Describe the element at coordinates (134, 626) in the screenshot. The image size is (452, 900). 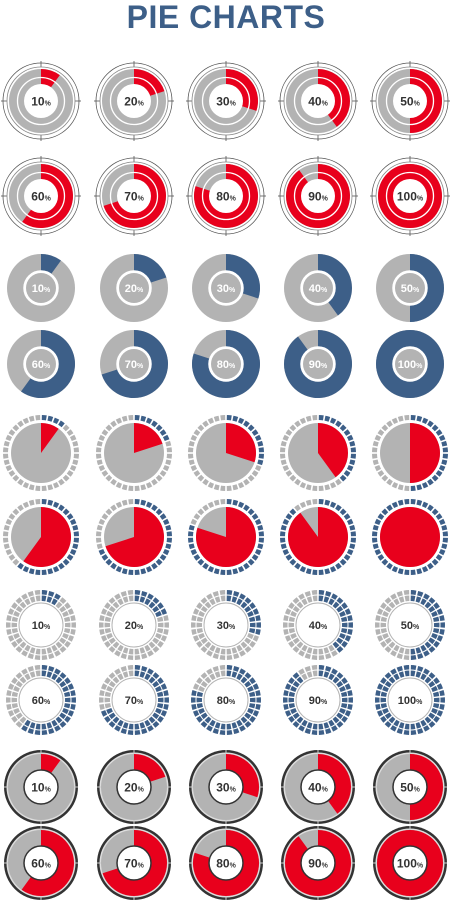
I see `value-label: 20%` at that location.